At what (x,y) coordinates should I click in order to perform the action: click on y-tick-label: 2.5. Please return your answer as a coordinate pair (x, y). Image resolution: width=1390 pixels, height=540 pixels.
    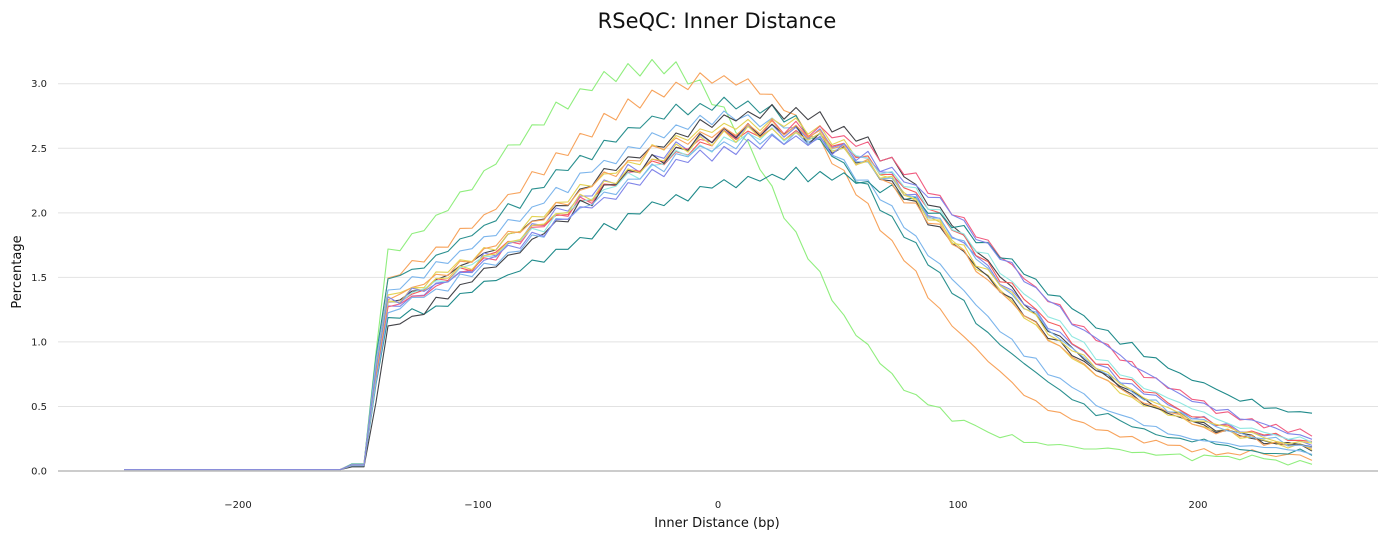
    Looking at the image, I should click on (39, 149).